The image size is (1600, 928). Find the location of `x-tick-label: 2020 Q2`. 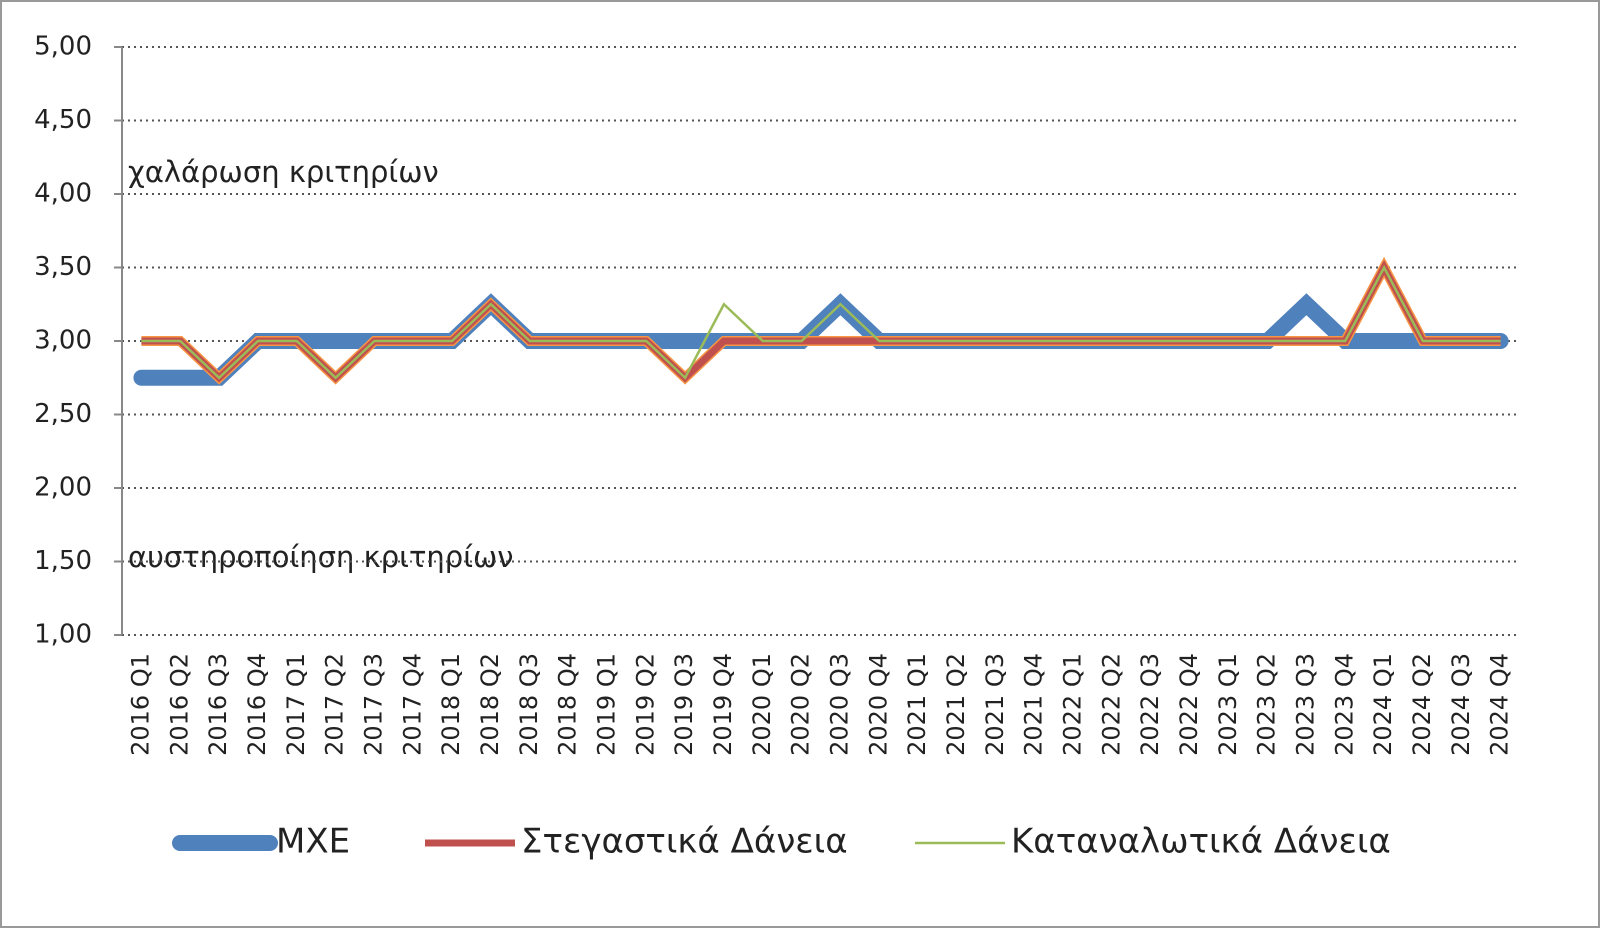

x-tick-label: 2020 Q2 is located at coordinates (801, 704).